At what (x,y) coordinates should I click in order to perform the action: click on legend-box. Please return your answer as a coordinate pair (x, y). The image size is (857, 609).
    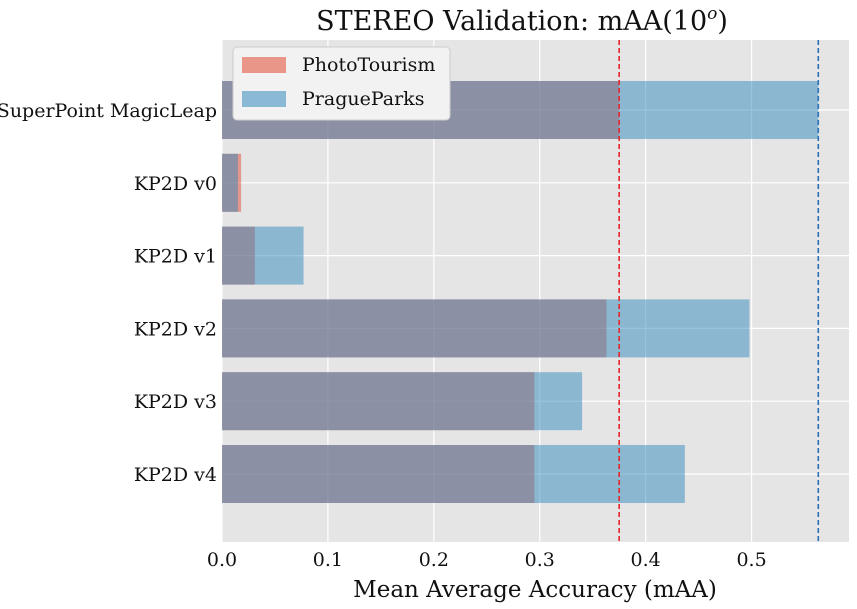
    Looking at the image, I should click on (341, 83).